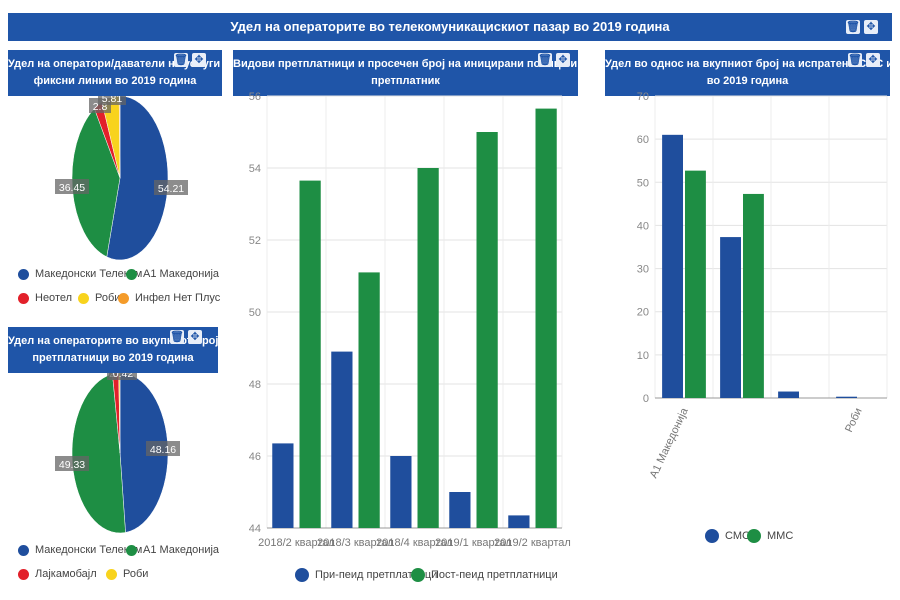 The image size is (900, 600). I want to click on y-tick-label: 0, so click(646, 399).